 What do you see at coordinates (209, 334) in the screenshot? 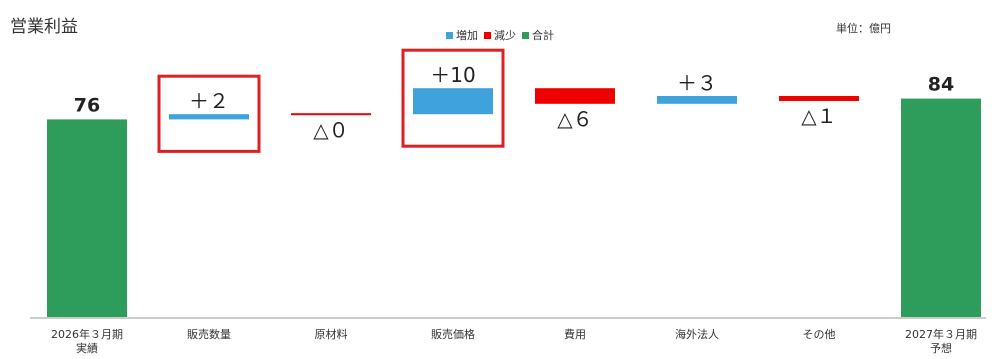
I see `category-label-1: 販売数量` at bounding box center [209, 334].